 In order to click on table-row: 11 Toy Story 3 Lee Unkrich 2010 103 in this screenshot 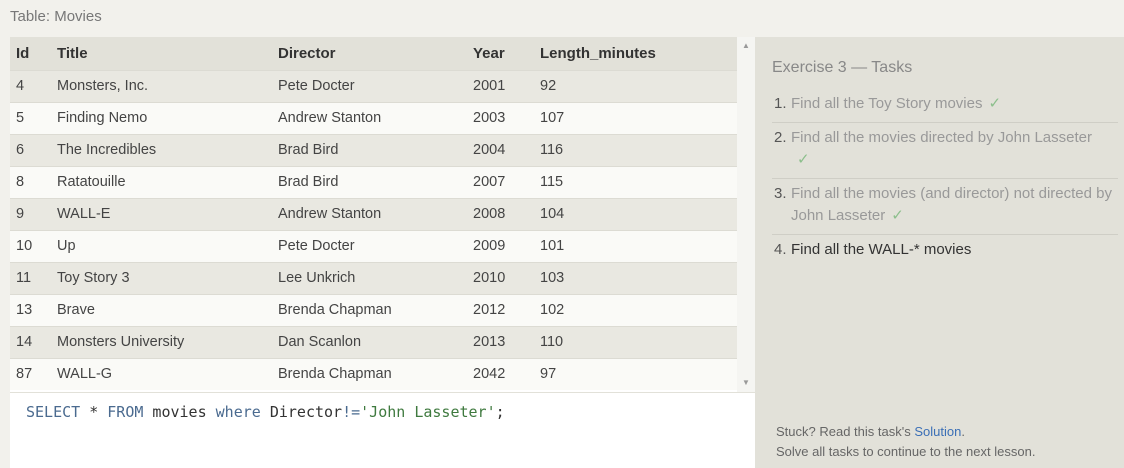, I will do `click(373, 277)`.